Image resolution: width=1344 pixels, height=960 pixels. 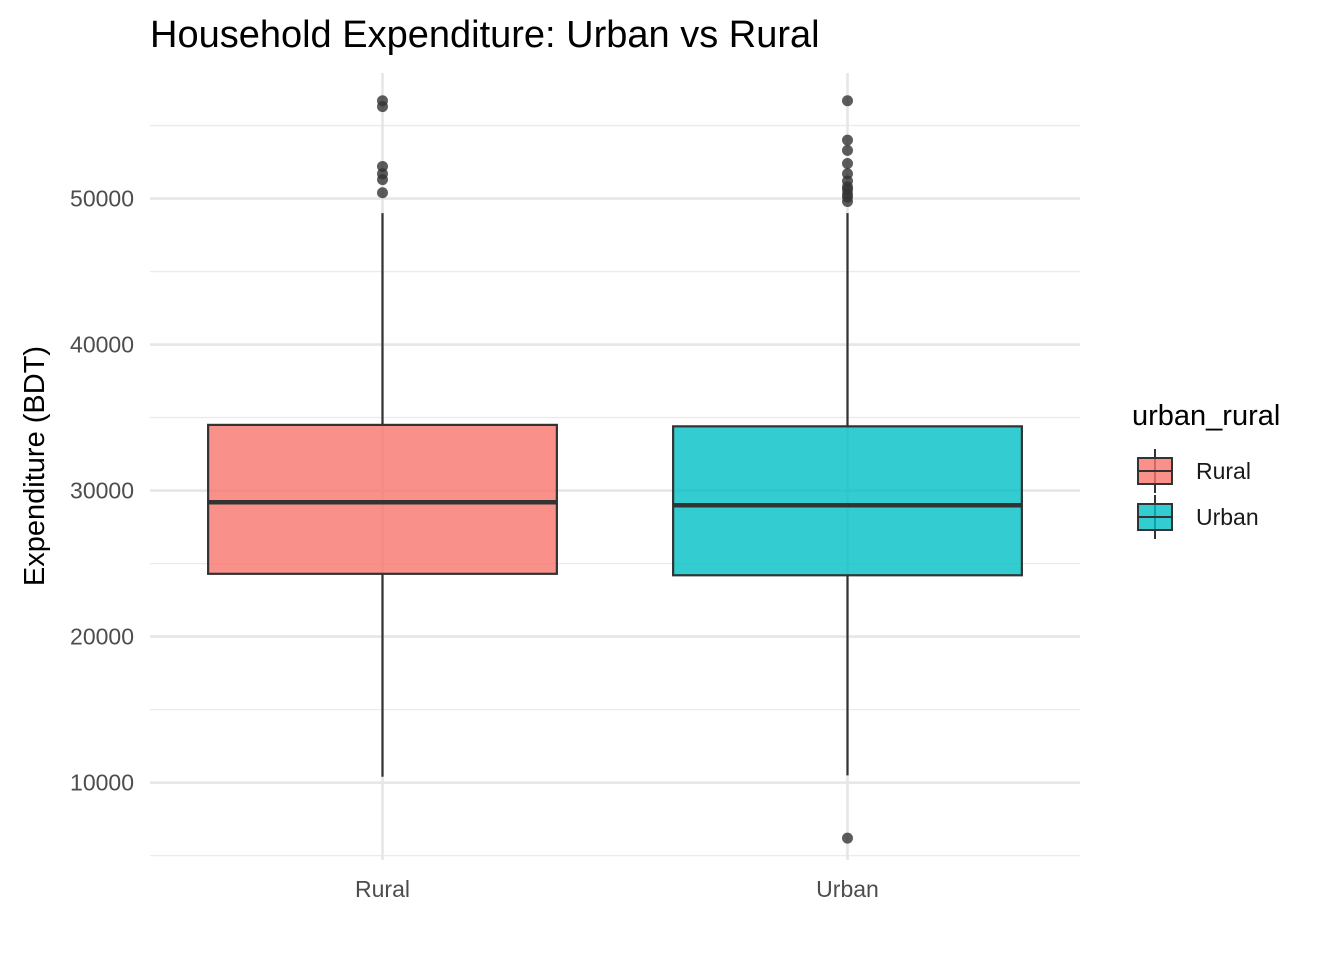 What do you see at coordinates (1227, 517) in the screenshot?
I see `legend-label: Urban` at bounding box center [1227, 517].